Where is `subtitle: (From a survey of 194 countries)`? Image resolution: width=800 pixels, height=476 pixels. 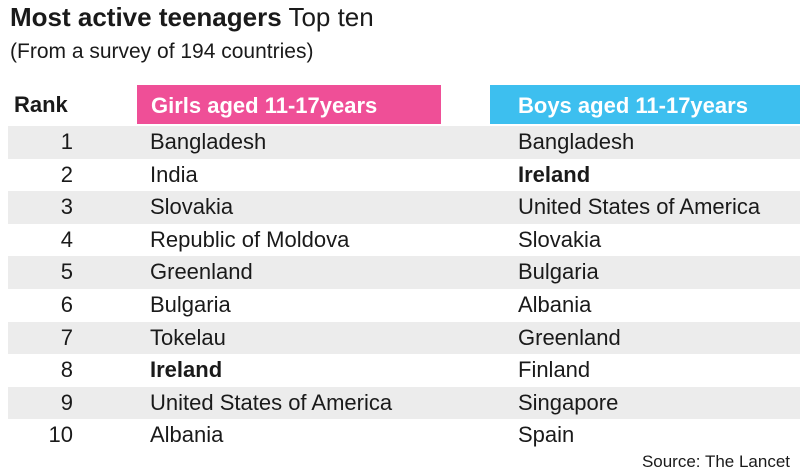 subtitle: (From a survey of 194 countries) is located at coordinates (162, 51).